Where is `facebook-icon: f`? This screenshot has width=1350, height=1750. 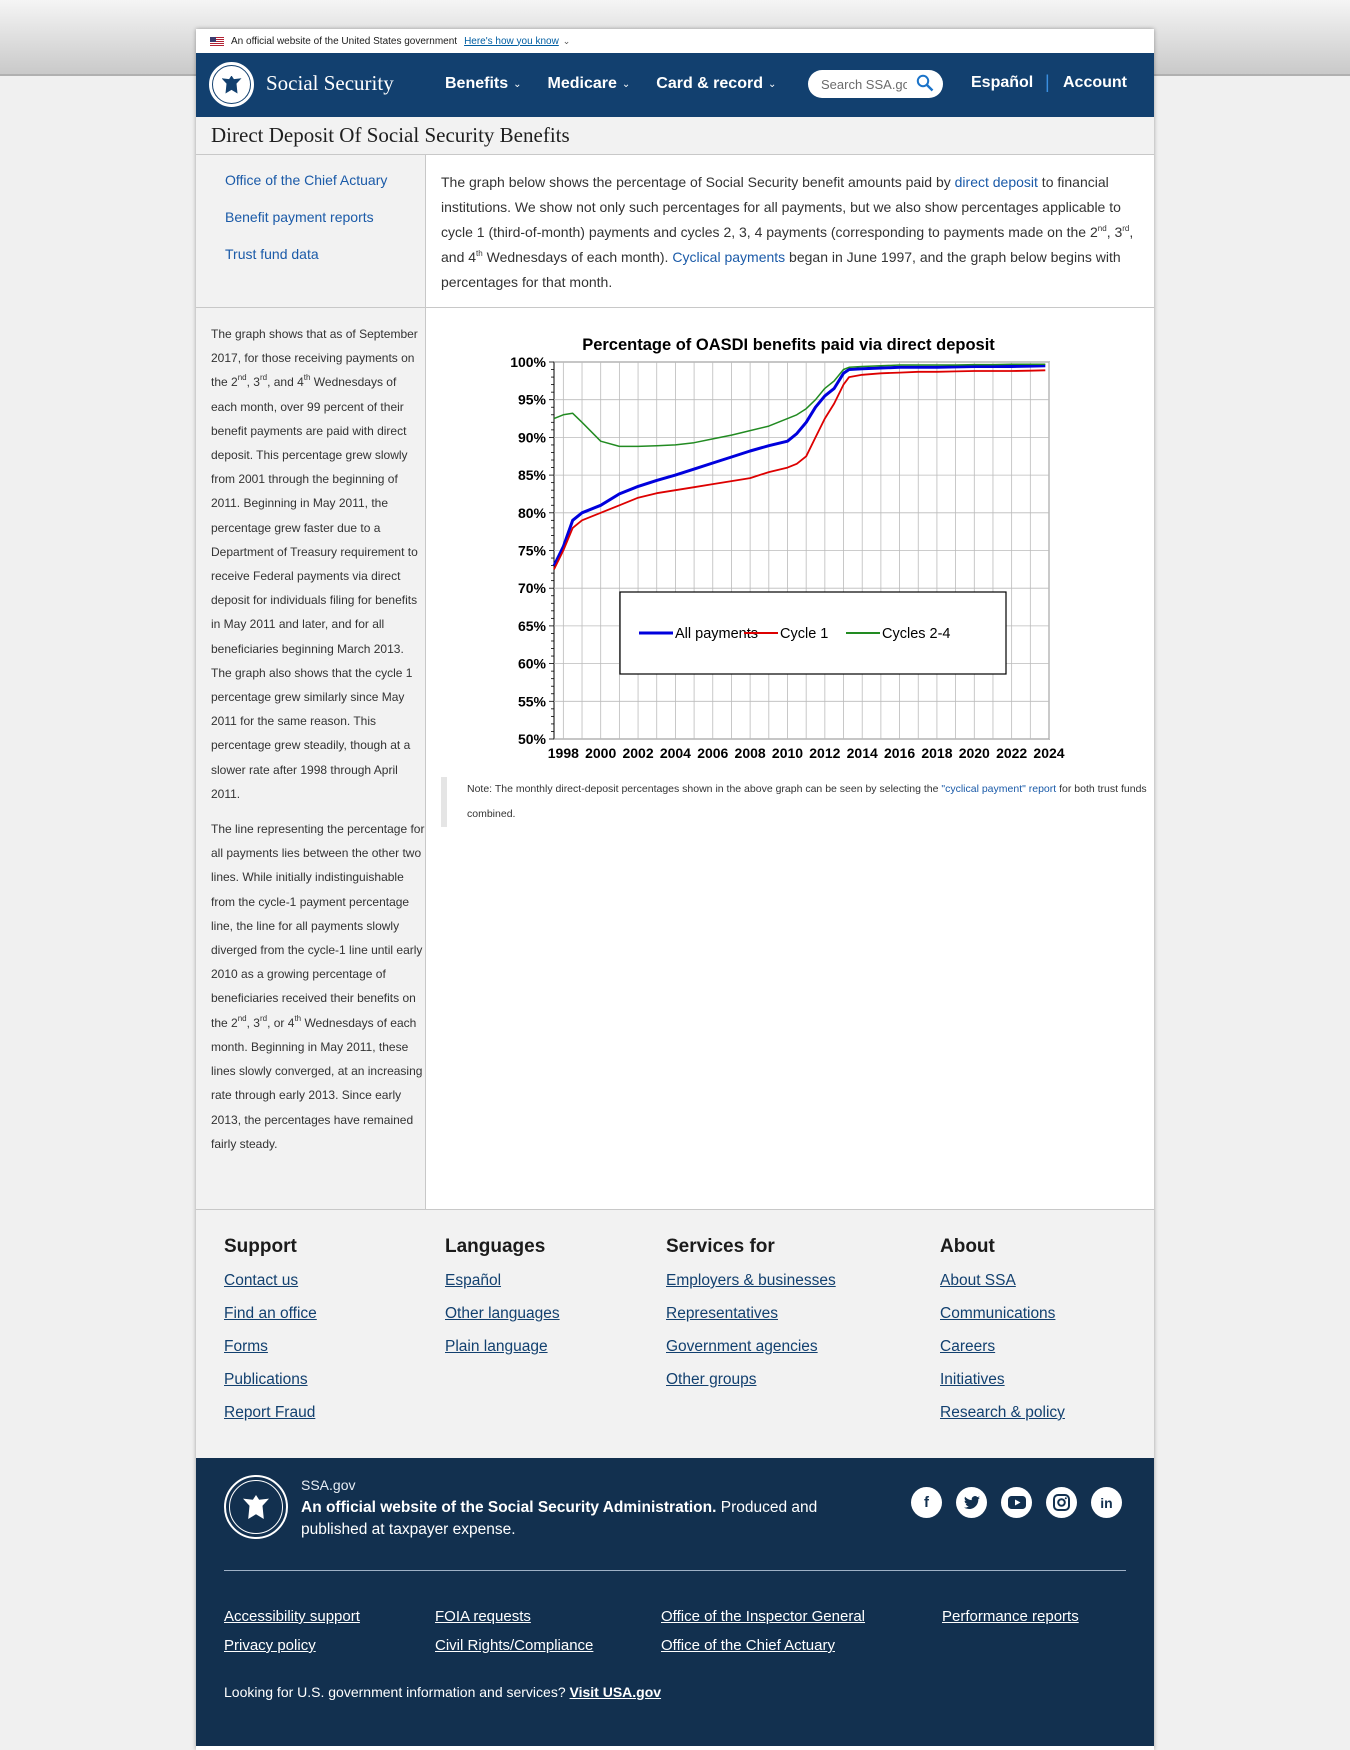 facebook-icon: f is located at coordinates (926, 1502).